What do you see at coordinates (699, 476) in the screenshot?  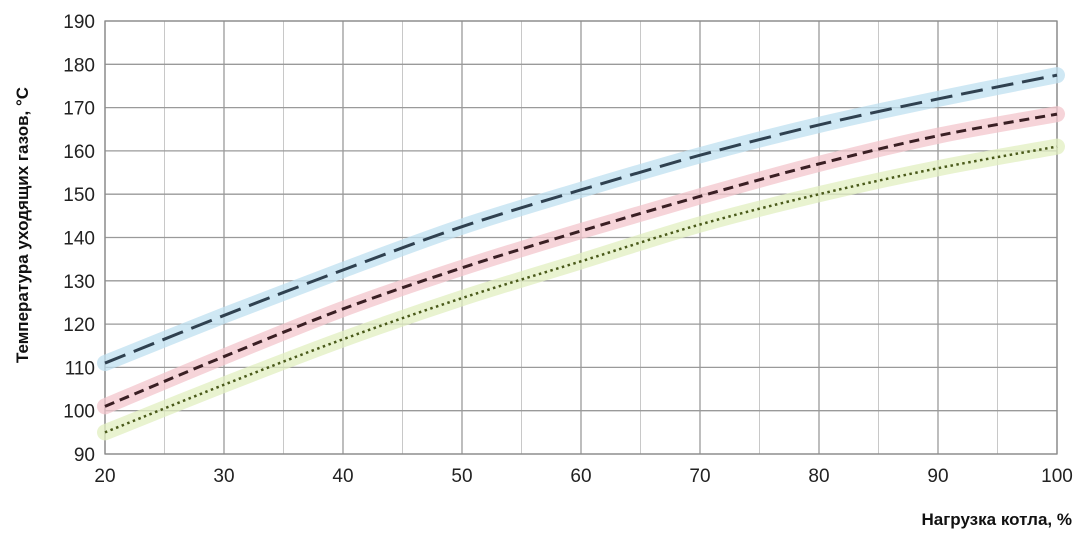 I see `x-tick-label: 70` at bounding box center [699, 476].